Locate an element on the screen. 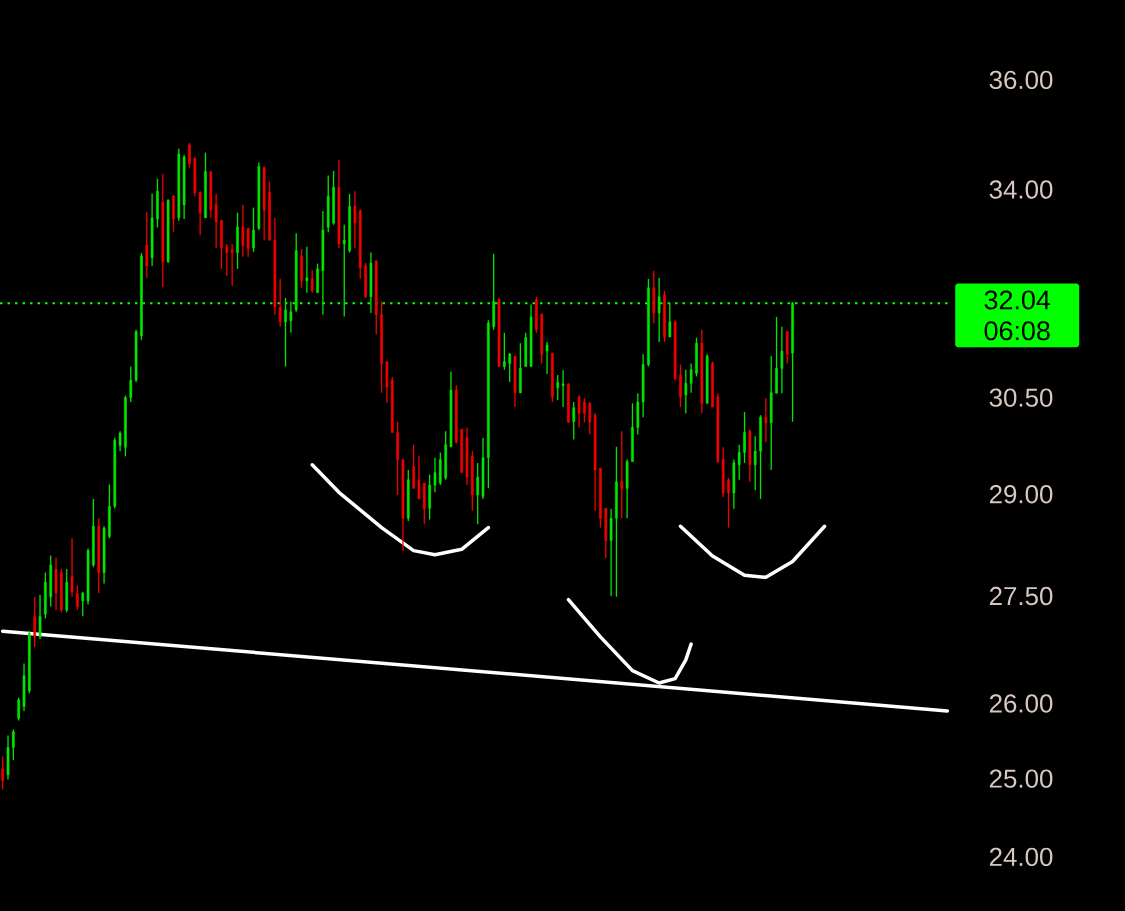  y-tick-label: 29.00 is located at coordinates (1021, 494).